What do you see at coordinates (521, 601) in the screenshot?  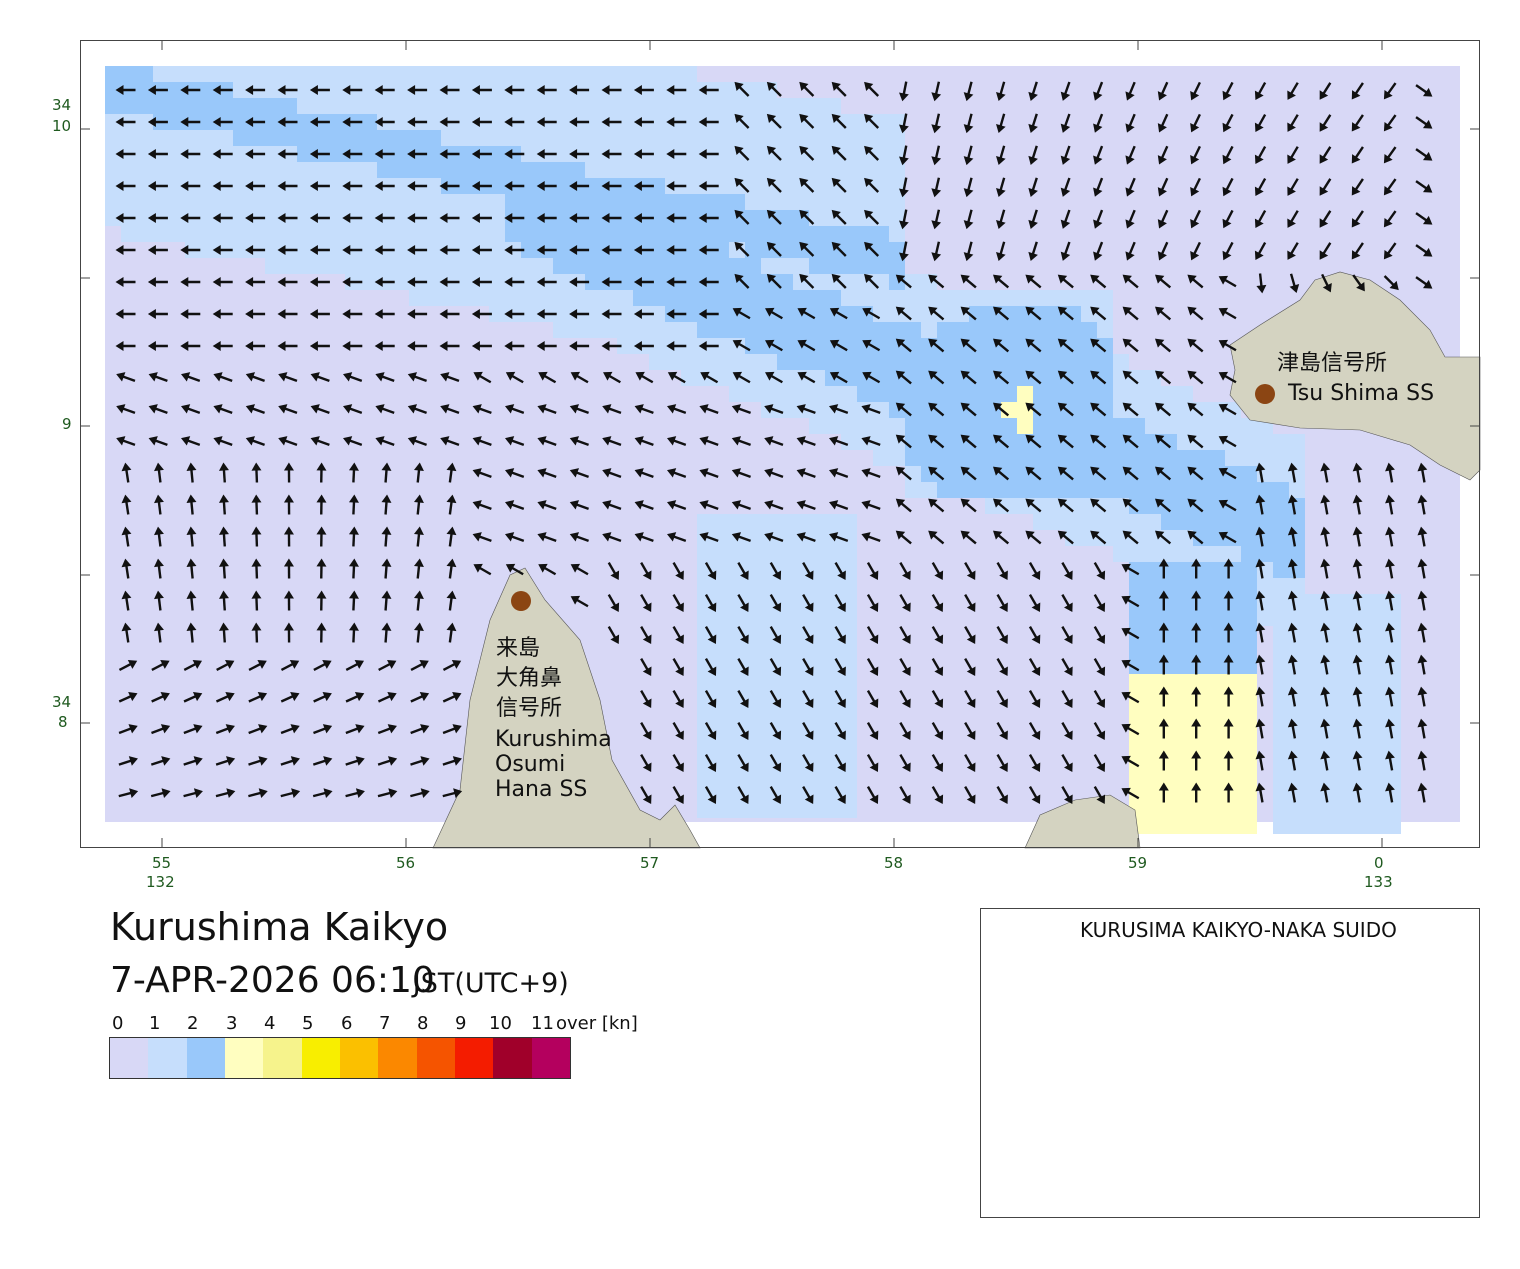 I see `kurushima-station-marker` at bounding box center [521, 601].